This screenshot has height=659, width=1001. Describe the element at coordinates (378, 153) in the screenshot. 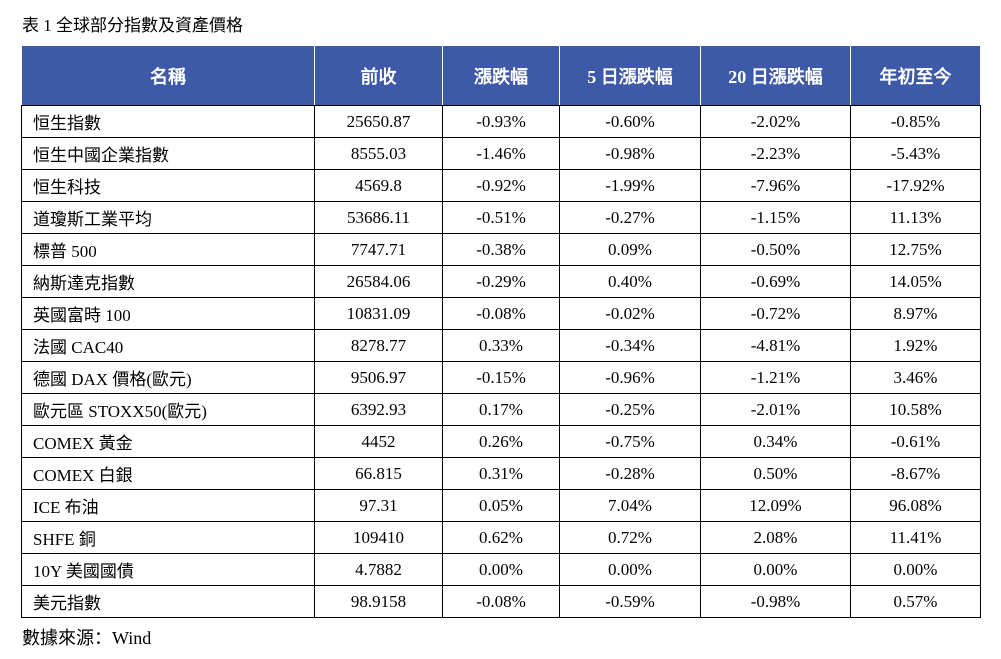

I see `cell-prev-close: 8555.03` at that location.